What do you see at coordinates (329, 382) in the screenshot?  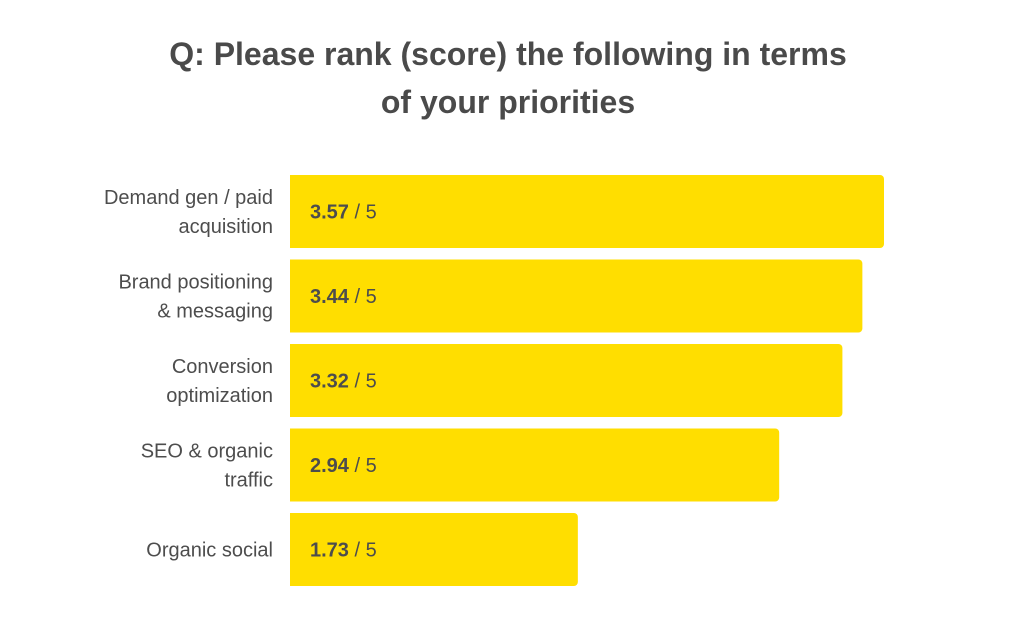 I see `bar-value-number: 3.32` at bounding box center [329, 382].